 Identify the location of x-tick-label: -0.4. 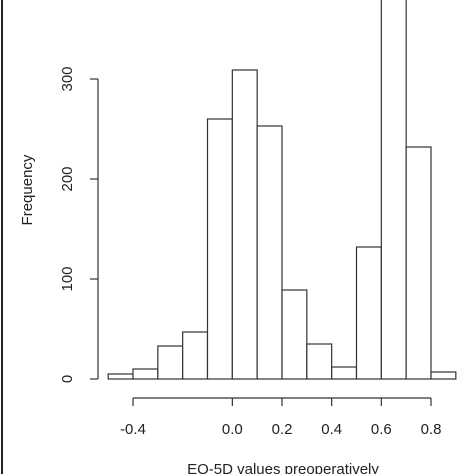
(133, 429).